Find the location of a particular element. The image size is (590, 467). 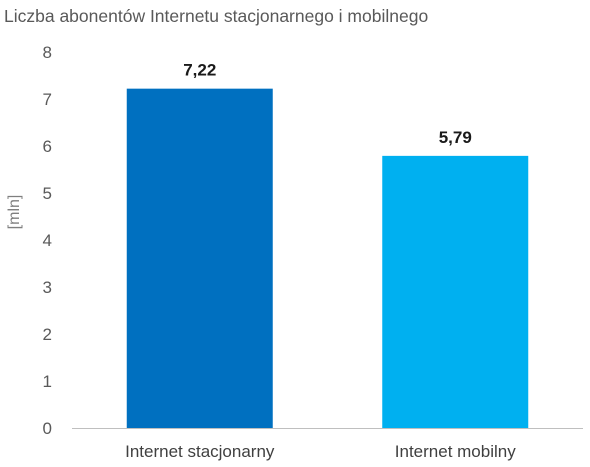

y-tick-label: 1 is located at coordinates (47, 381).